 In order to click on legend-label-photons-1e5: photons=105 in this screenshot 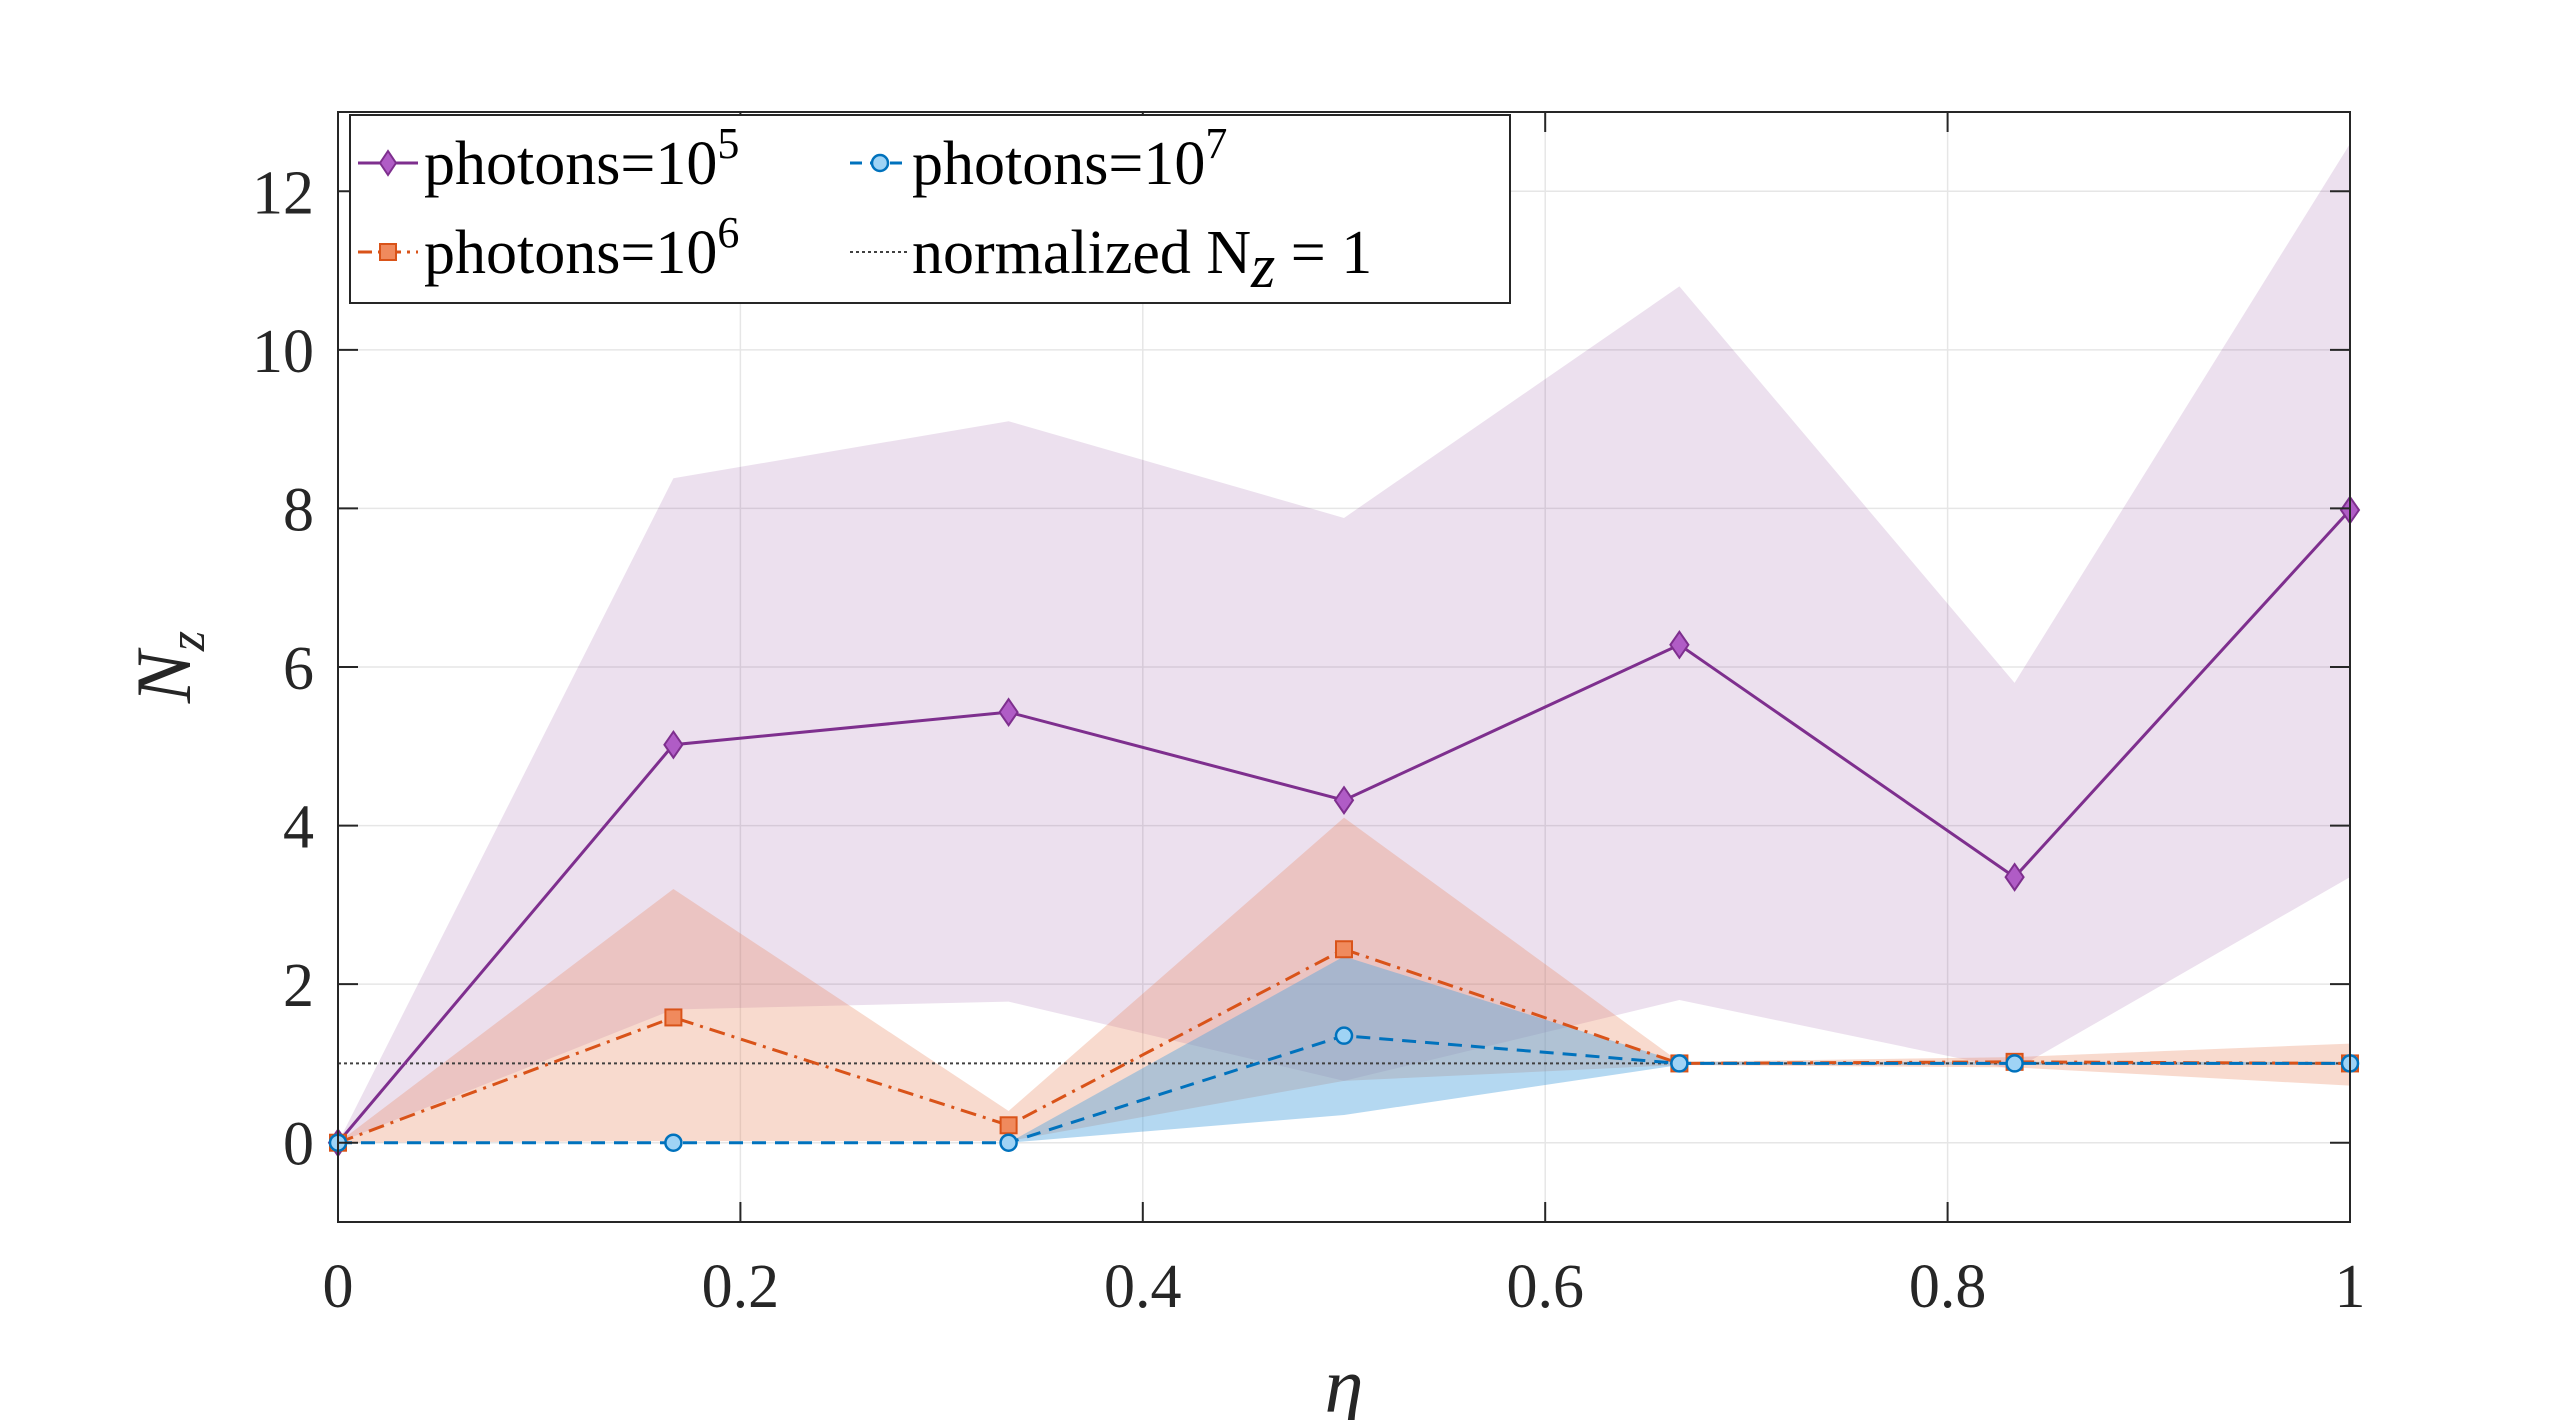, I will do `click(581, 158)`.